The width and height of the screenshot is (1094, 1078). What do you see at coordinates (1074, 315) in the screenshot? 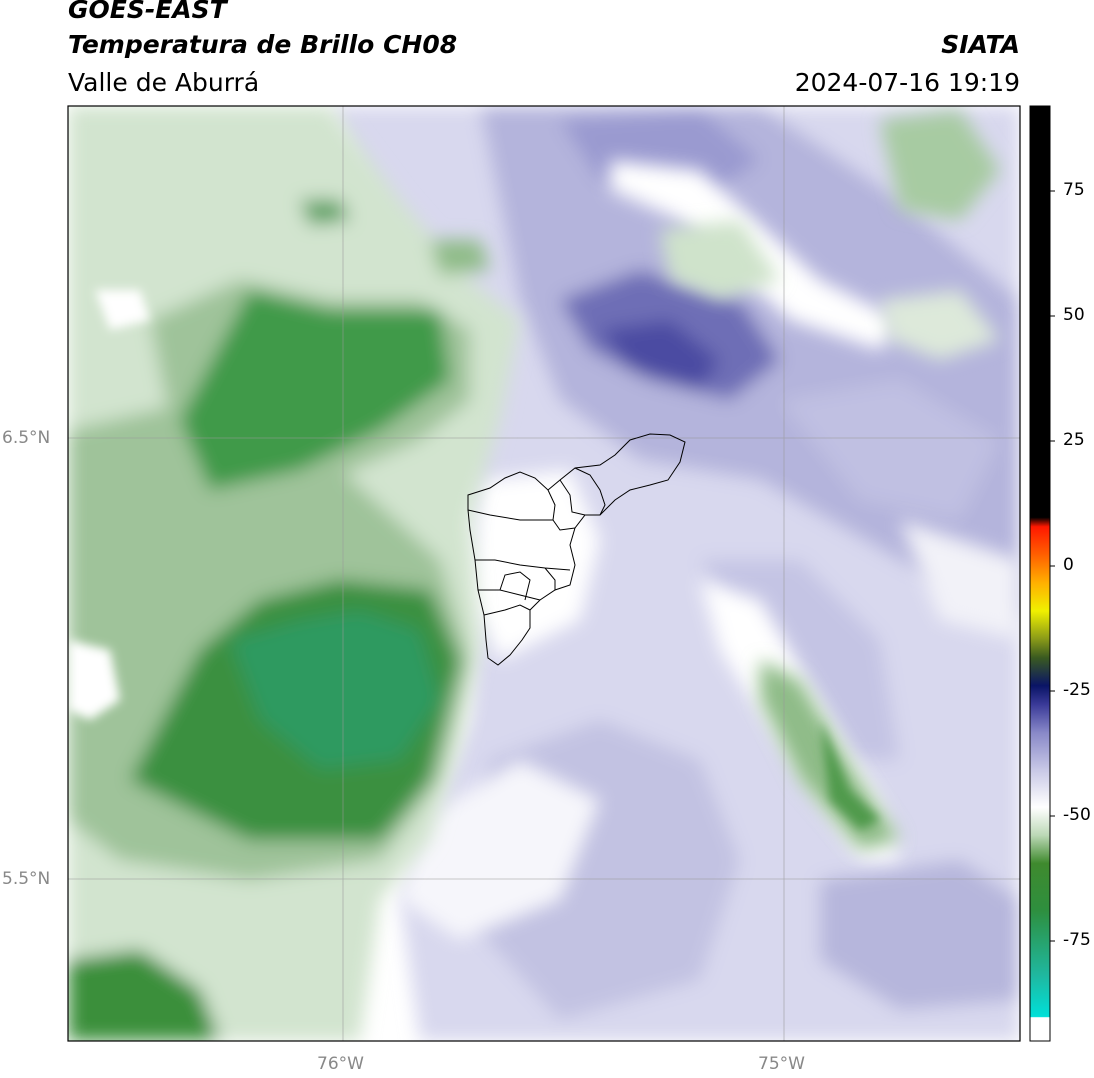
I see `colorbar-tick-label: 50` at bounding box center [1074, 315].